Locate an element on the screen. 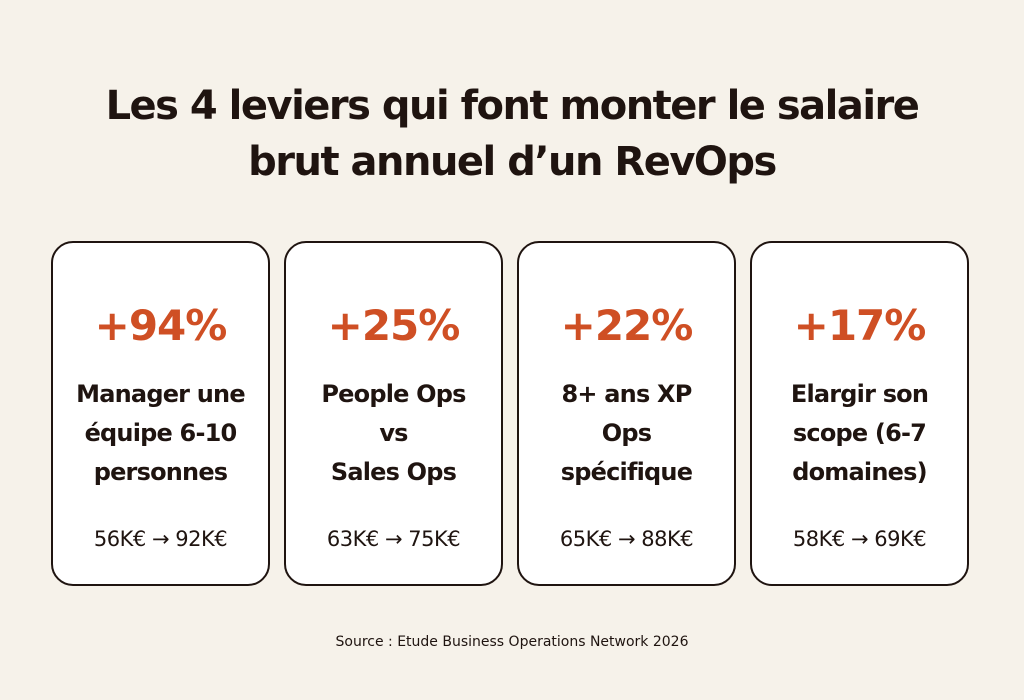  lever-description-line: scope (6-7 is located at coordinates (859, 433).